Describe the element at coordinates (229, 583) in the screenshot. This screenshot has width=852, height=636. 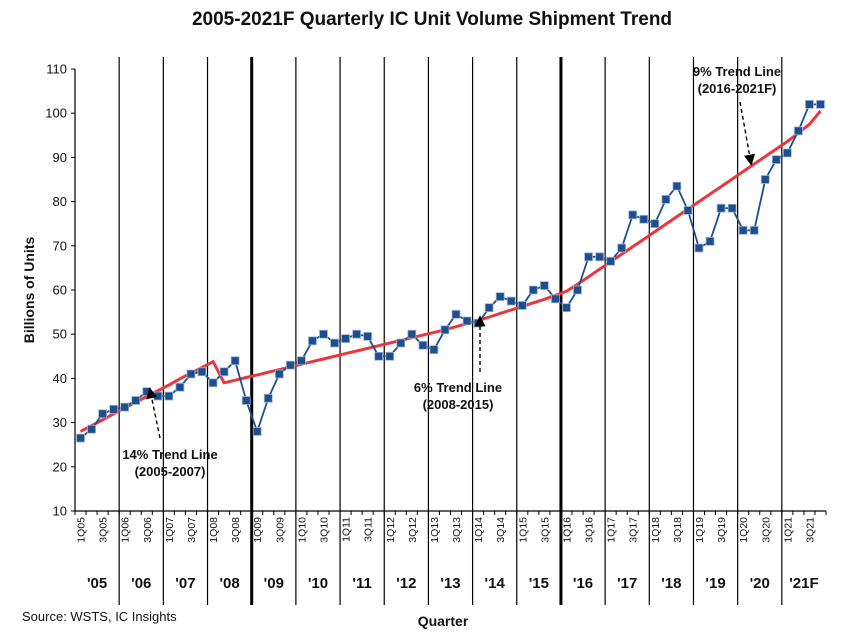
I see `year-label: '08` at that location.